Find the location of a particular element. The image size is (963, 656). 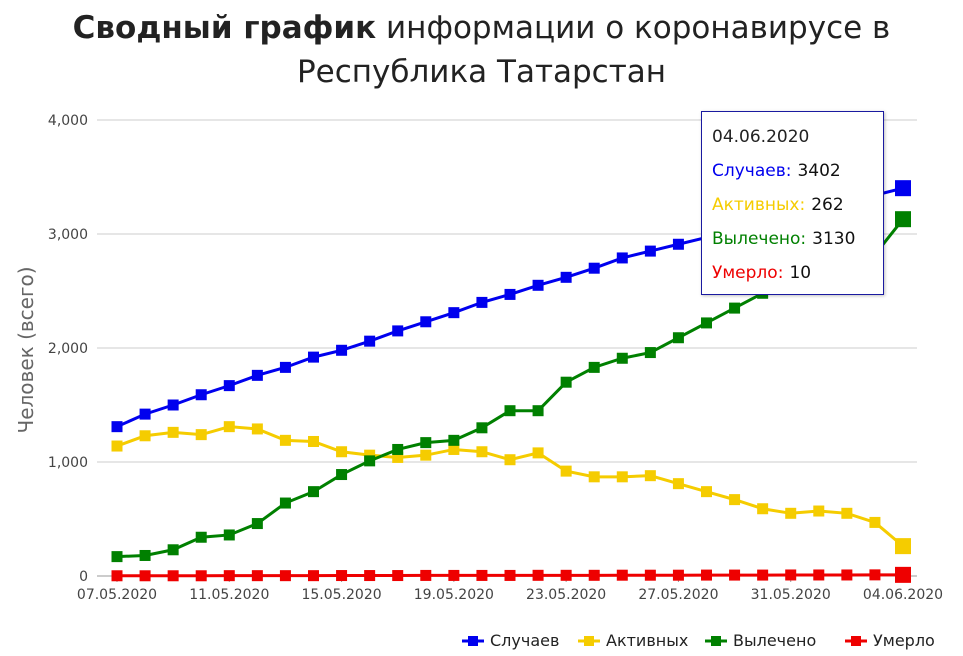

tooltip-row-recovered: Вылечено: 3130 is located at coordinates (792, 243).